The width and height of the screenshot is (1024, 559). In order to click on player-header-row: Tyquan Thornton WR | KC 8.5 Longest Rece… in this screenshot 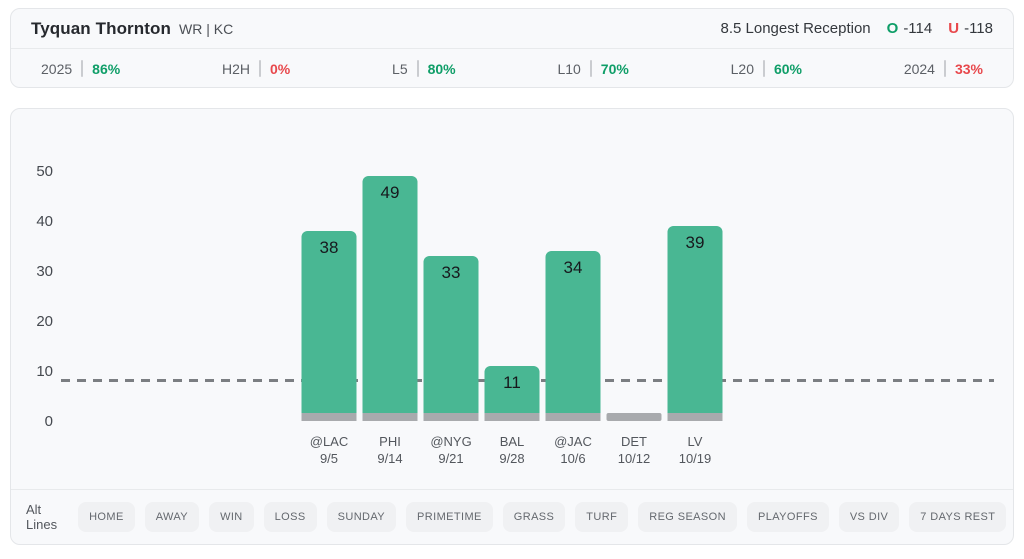, I will do `click(512, 28)`.